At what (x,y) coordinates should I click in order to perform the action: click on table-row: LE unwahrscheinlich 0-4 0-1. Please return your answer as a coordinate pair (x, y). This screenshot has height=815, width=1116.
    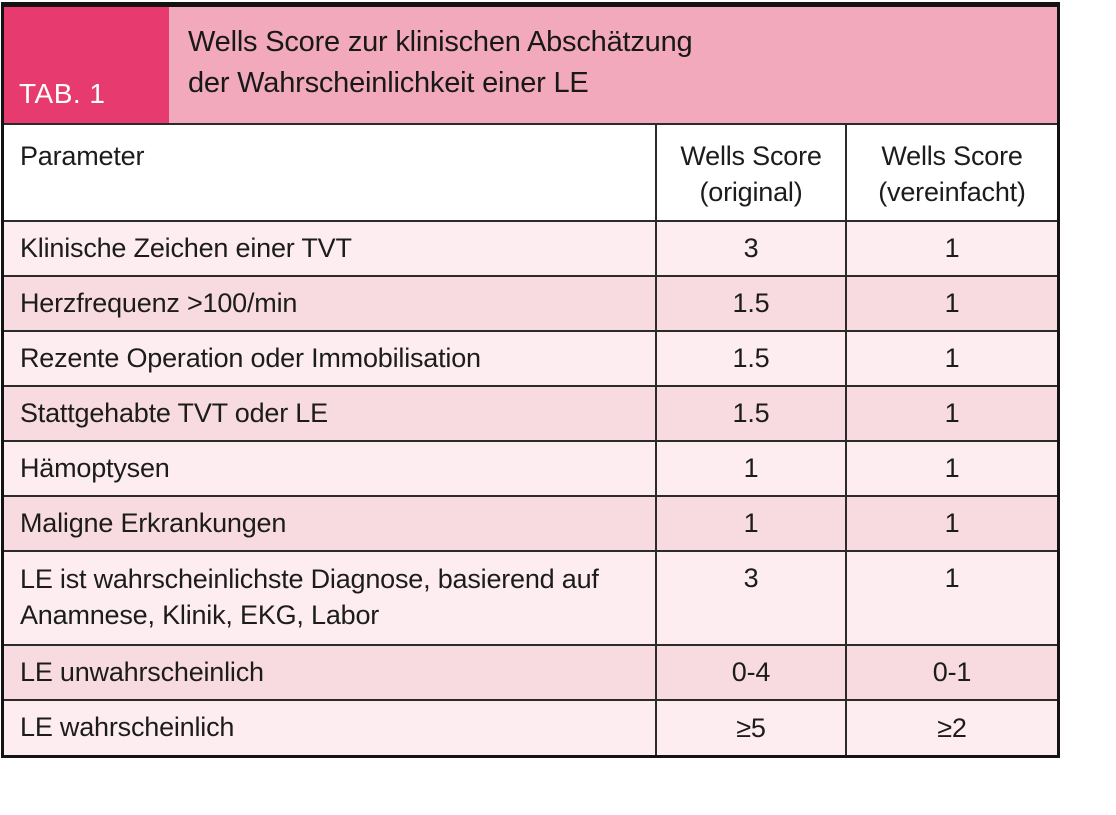
    Looking at the image, I should click on (530, 672).